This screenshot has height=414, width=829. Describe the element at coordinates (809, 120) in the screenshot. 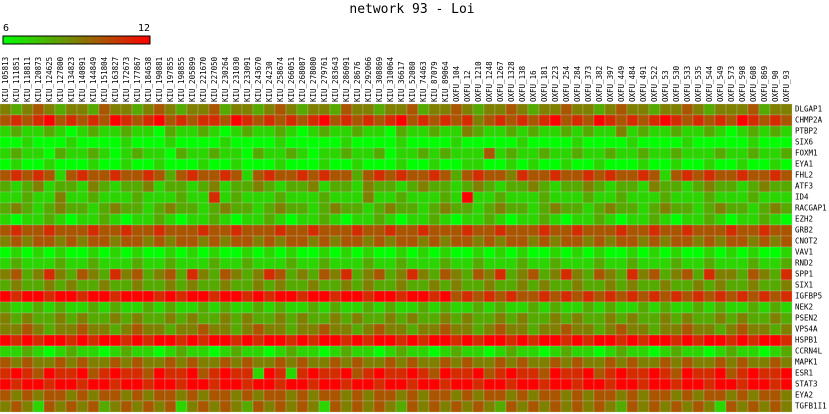

I see `row-label: CHMP2A` at that location.